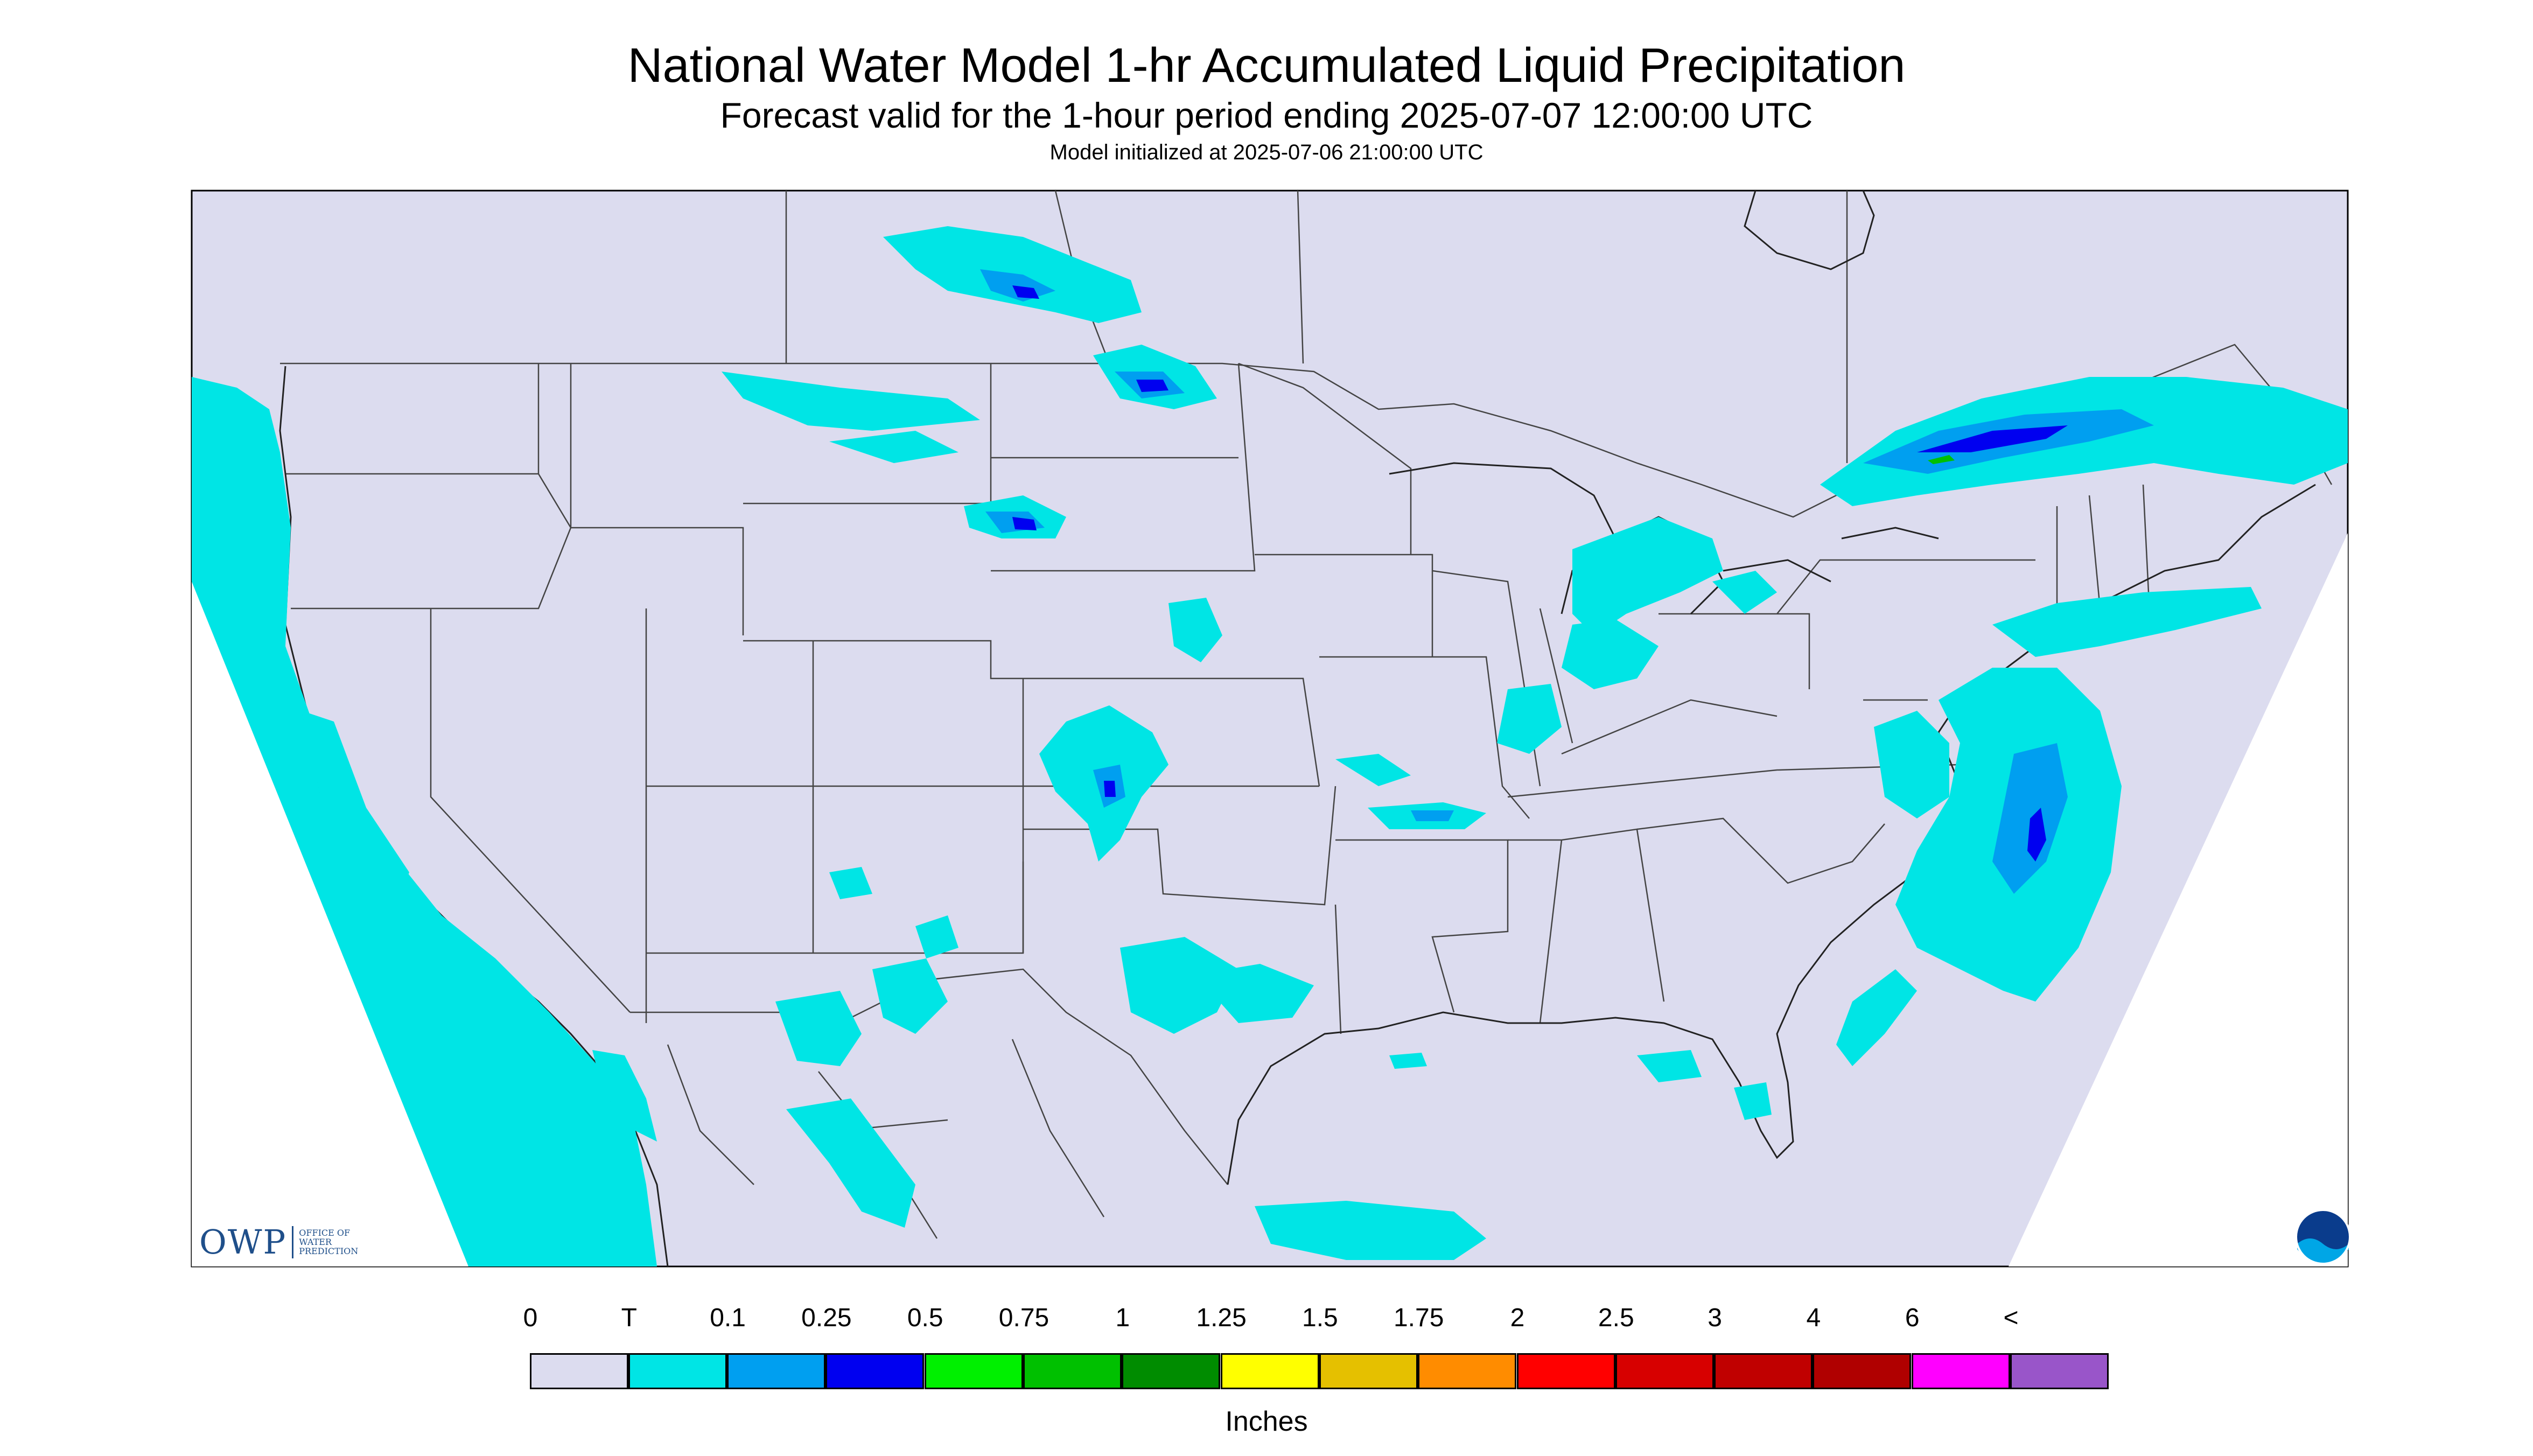  What do you see at coordinates (1024, 523) in the screenshot?
I see `precip-sd-heavy` at bounding box center [1024, 523].